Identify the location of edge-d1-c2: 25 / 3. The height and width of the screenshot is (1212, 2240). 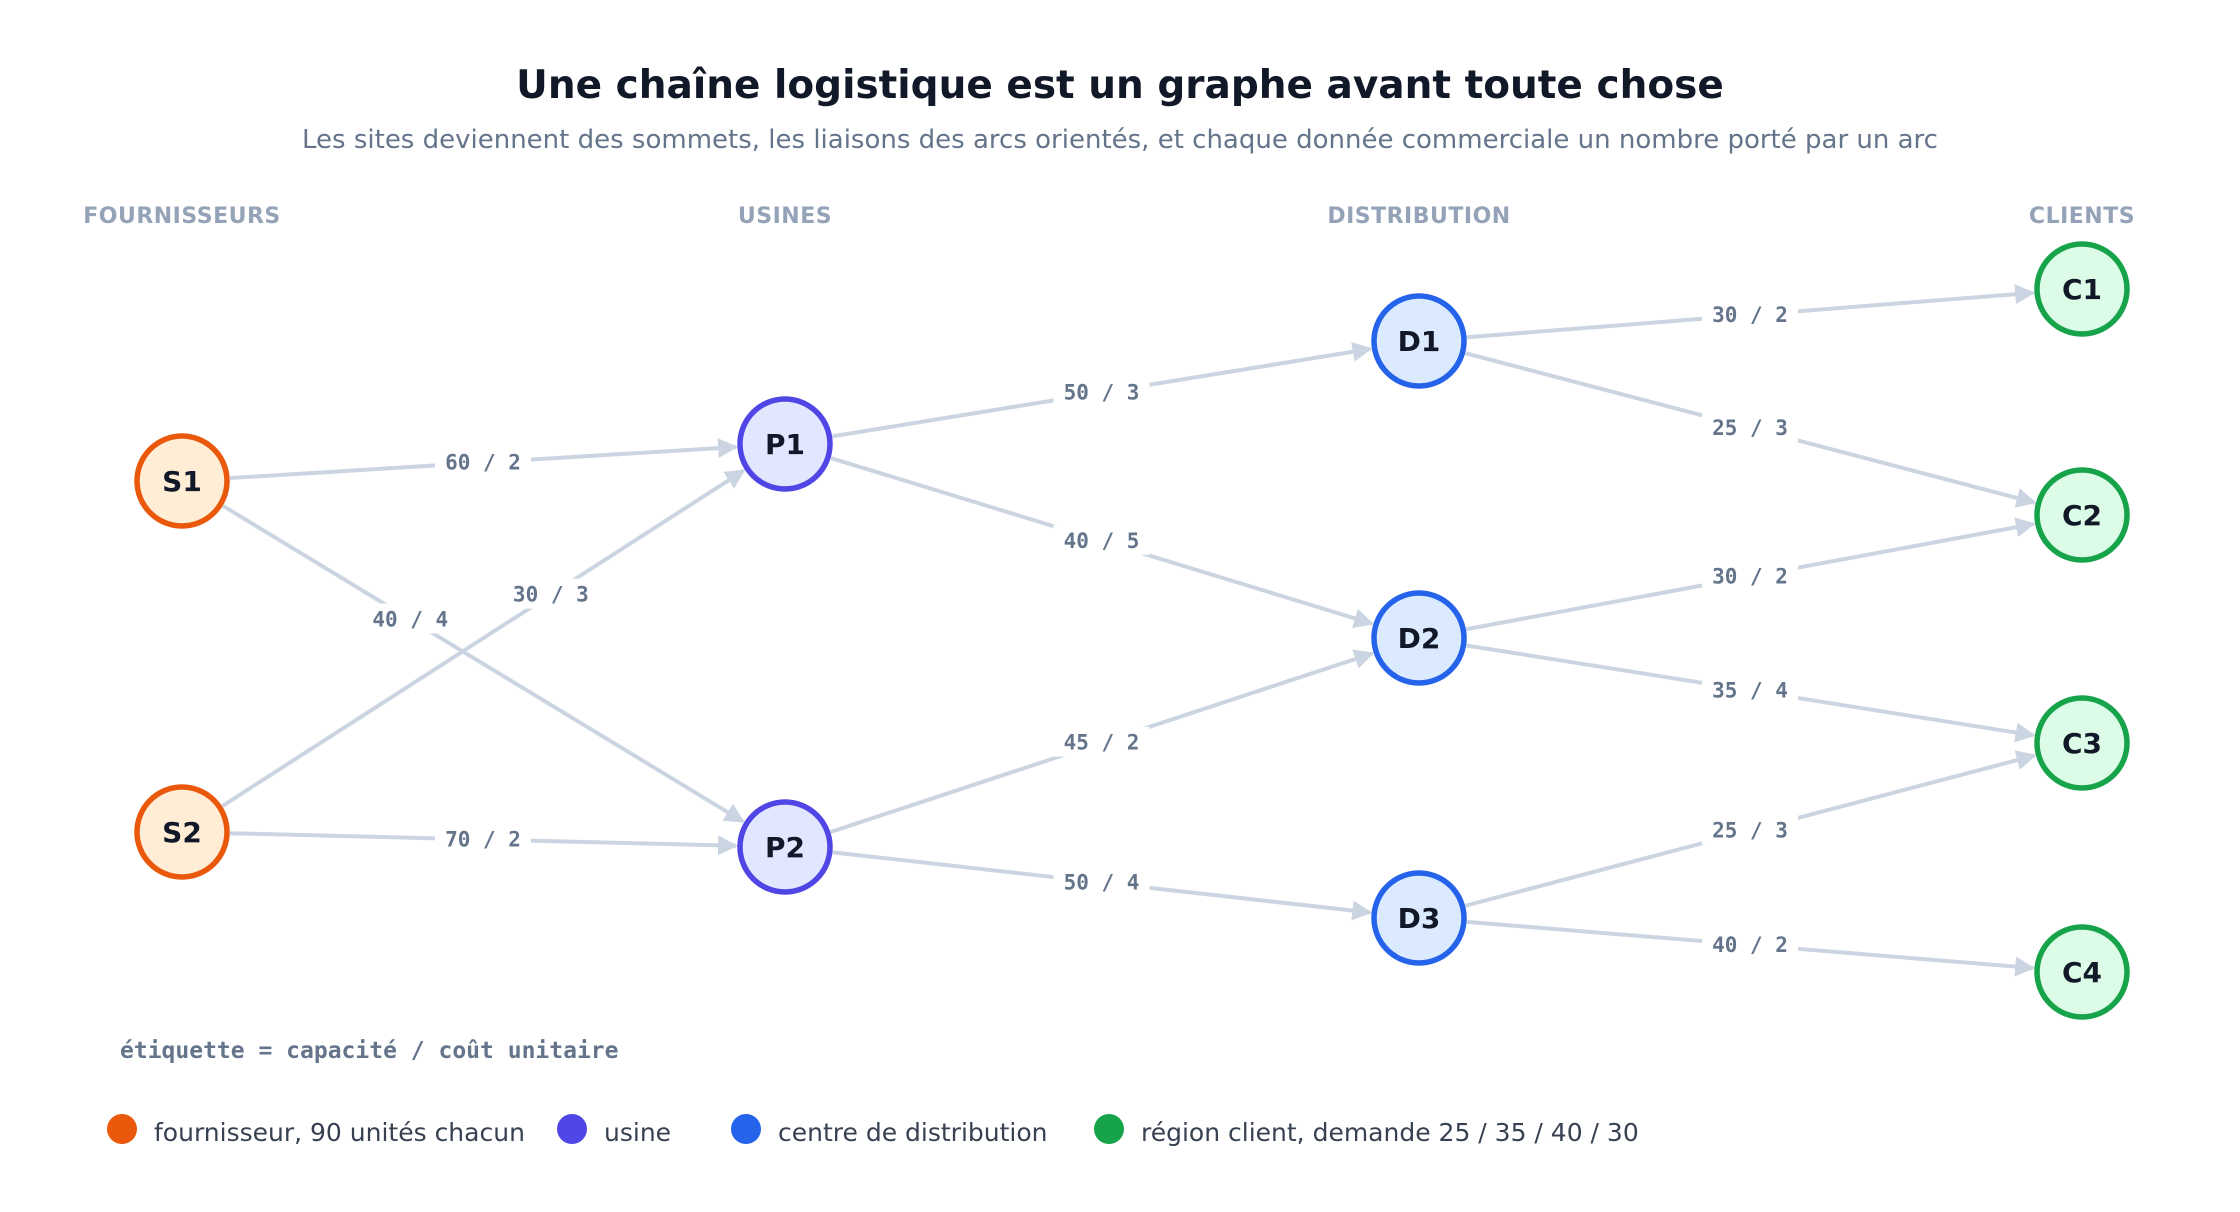
(1750, 429).